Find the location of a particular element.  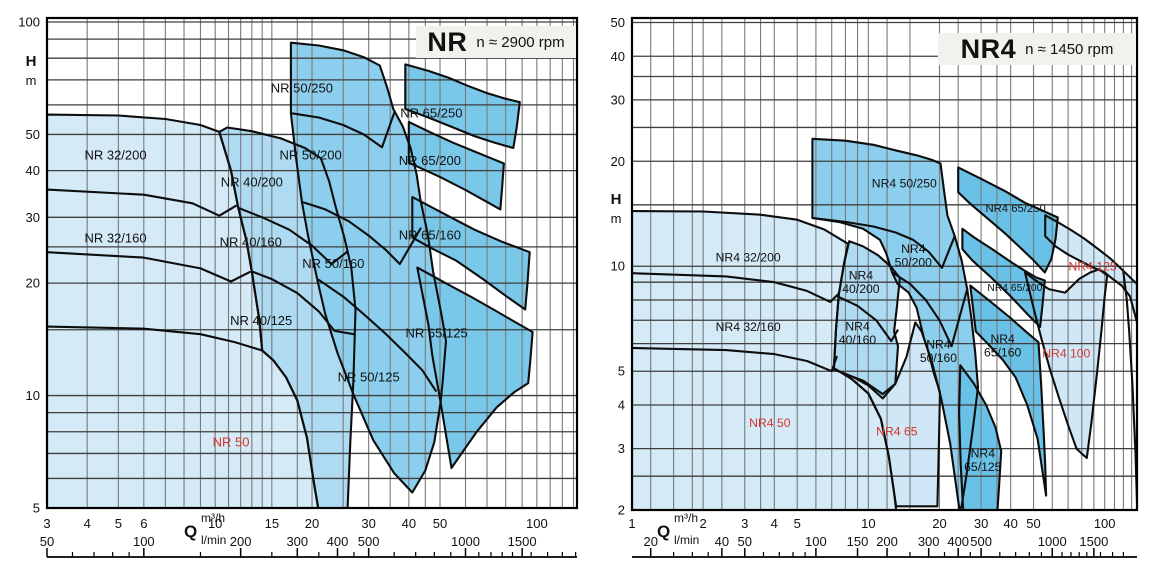

label-nr-40-125: NR 40/125 is located at coordinates (261, 320).